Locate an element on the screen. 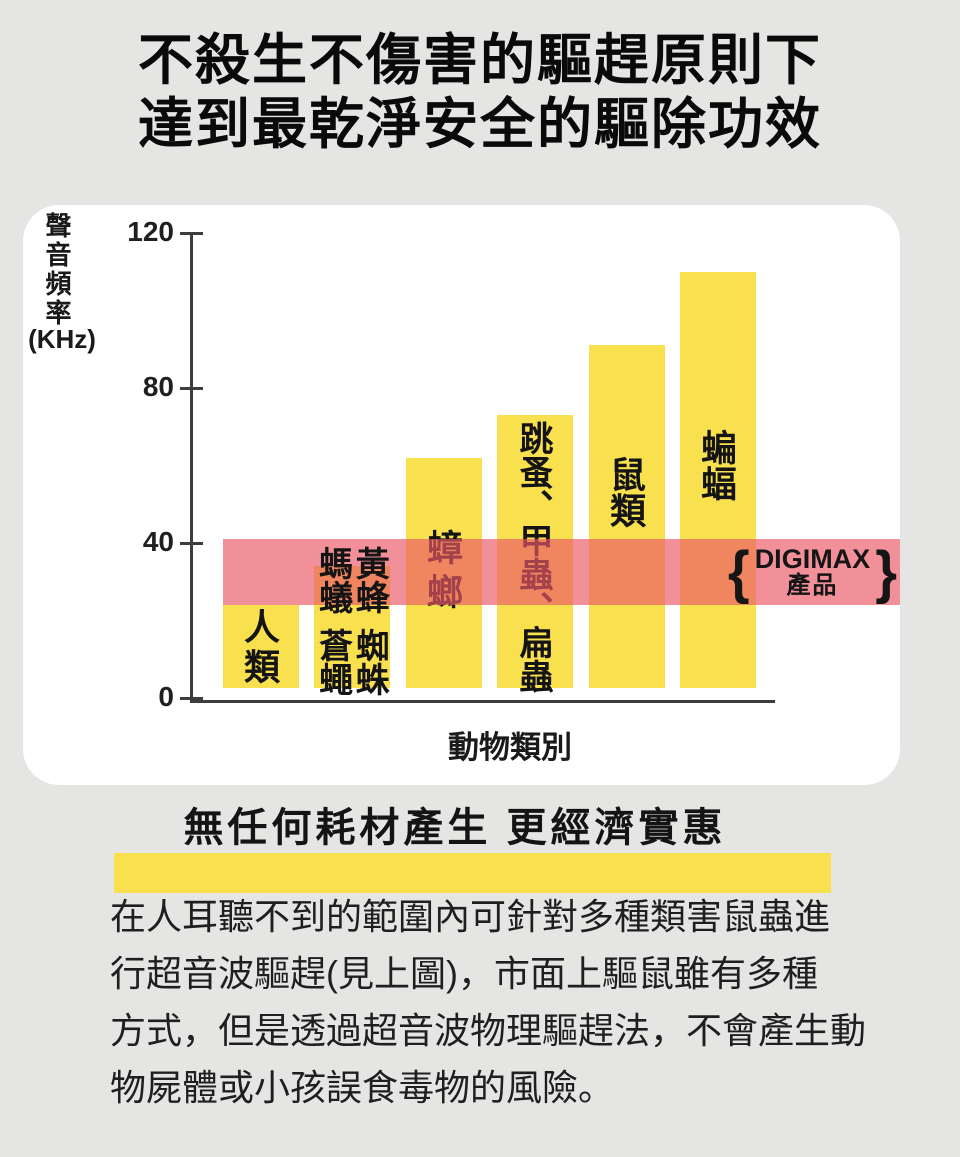 This screenshot has height=1157, width=960. digimax-band-legend-text: DIGIMAX 產品 is located at coordinates (813, 572).